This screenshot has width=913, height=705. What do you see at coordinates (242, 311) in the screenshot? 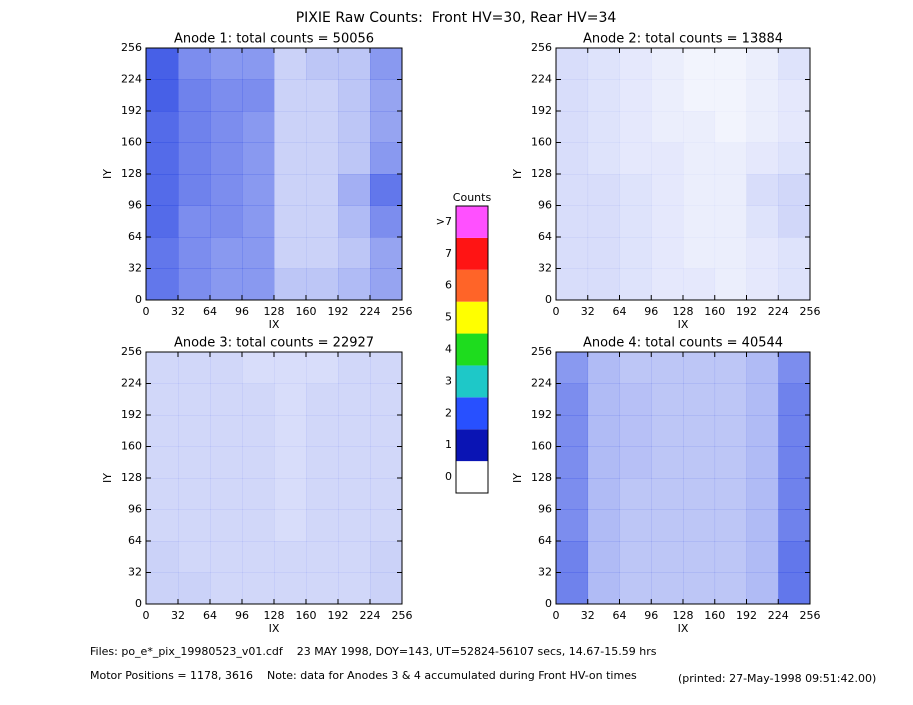
I see `x-tick-label: 96` at bounding box center [242, 311].